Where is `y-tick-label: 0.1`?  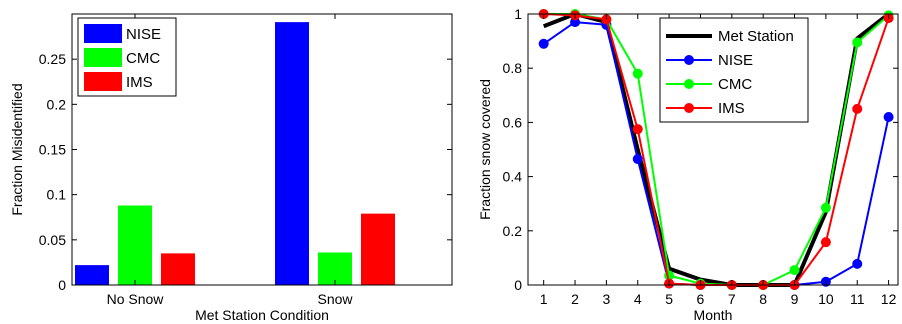 y-tick-label: 0.1 is located at coordinates (57, 195).